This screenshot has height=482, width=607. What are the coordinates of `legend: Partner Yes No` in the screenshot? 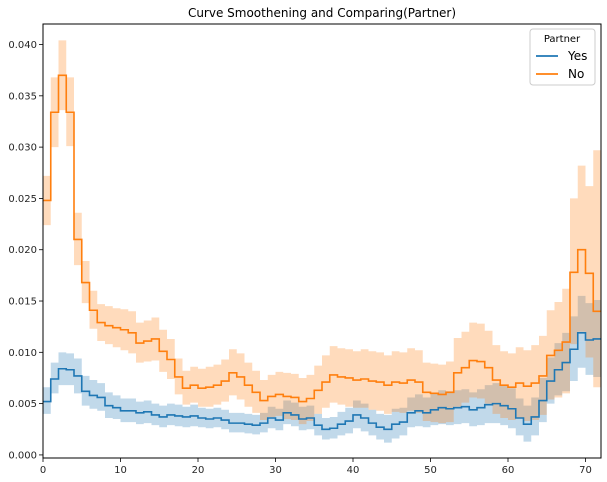 It's located at (562, 57).